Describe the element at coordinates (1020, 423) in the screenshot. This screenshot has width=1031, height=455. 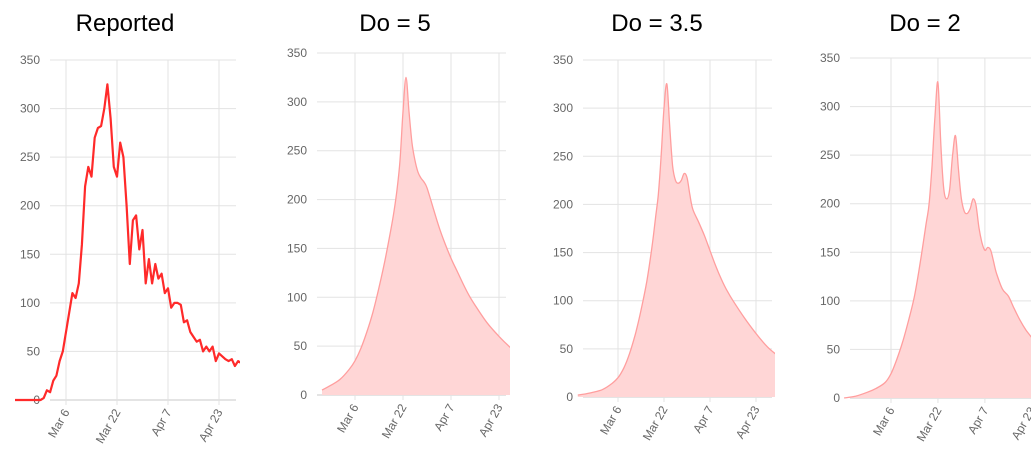
I see `x-tick-label: Apr 23` at that location.